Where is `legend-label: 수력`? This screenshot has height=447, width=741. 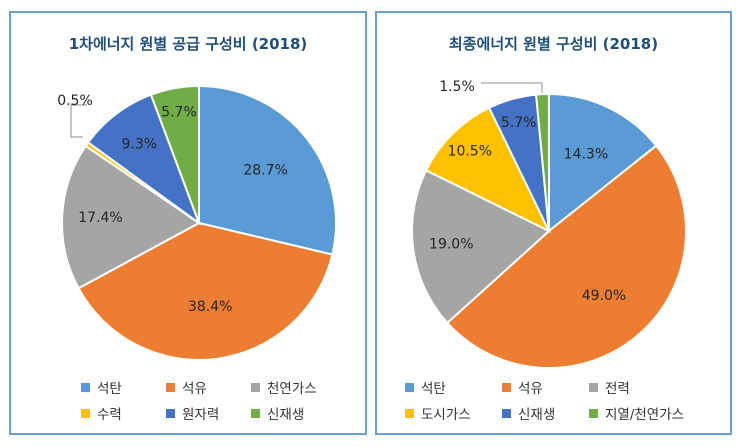
legend-label: 수력 is located at coordinates (109, 415).